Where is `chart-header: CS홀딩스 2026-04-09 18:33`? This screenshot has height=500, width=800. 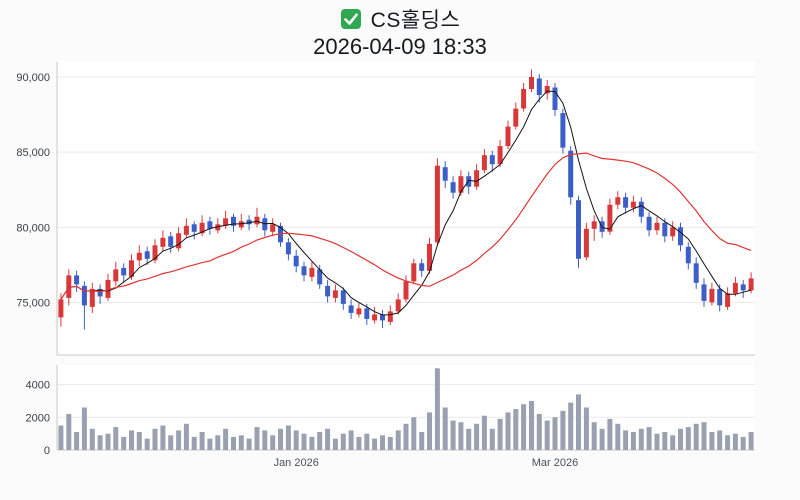 chart-header: CS홀딩스 2026-04-09 18:33 is located at coordinates (400, 32).